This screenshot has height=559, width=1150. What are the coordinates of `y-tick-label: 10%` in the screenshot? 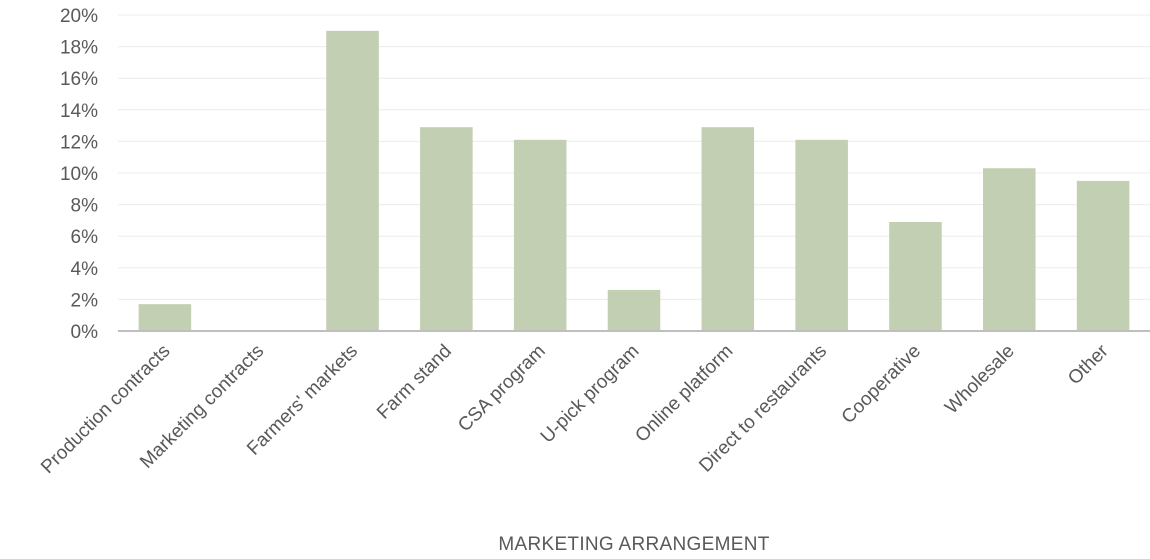 It's located at (79, 174).